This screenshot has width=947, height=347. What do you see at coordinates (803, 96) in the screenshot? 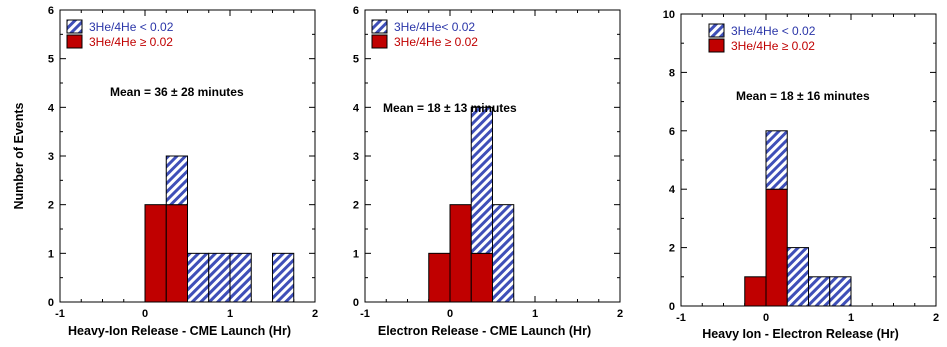
I see `mean-annotation: Mean = 18 ± 16 minutes` at bounding box center [803, 96].